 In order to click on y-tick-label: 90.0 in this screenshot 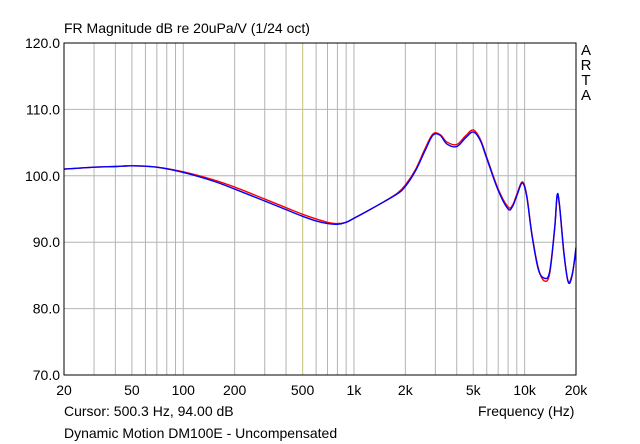, I will do `click(46, 242)`.